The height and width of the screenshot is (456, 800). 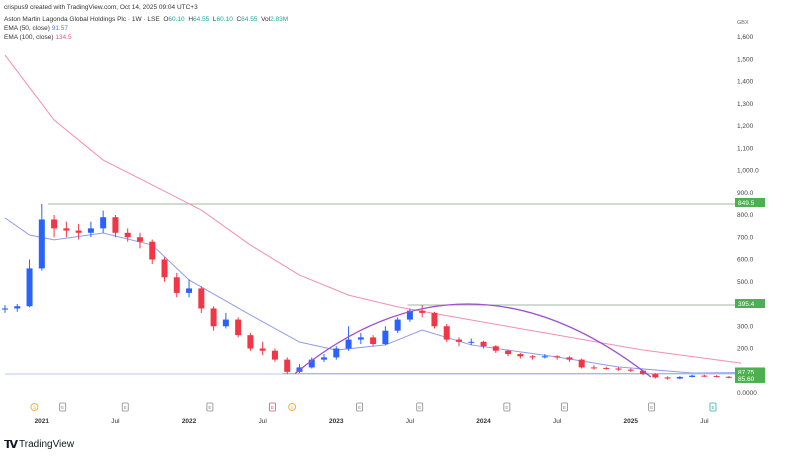 I want to click on close-label: C, so click(x=239, y=19).